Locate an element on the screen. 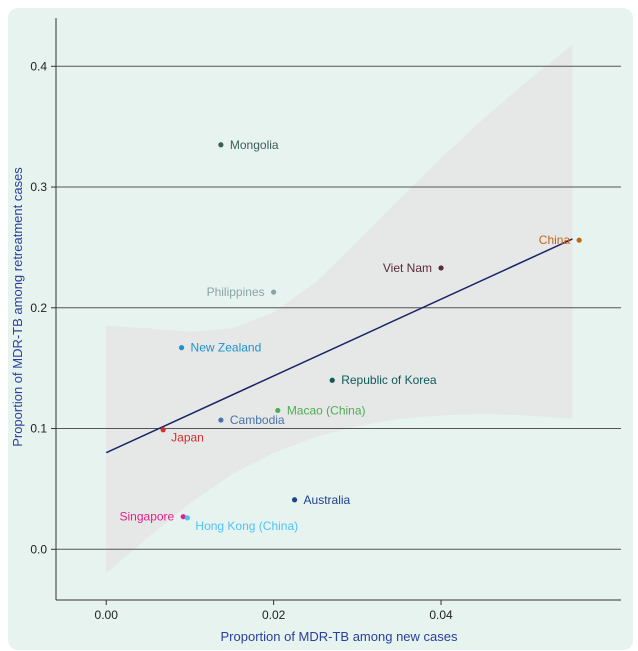 The height and width of the screenshot is (651, 638). y-tick-label: 0.1 is located at coordinates (38, 429).